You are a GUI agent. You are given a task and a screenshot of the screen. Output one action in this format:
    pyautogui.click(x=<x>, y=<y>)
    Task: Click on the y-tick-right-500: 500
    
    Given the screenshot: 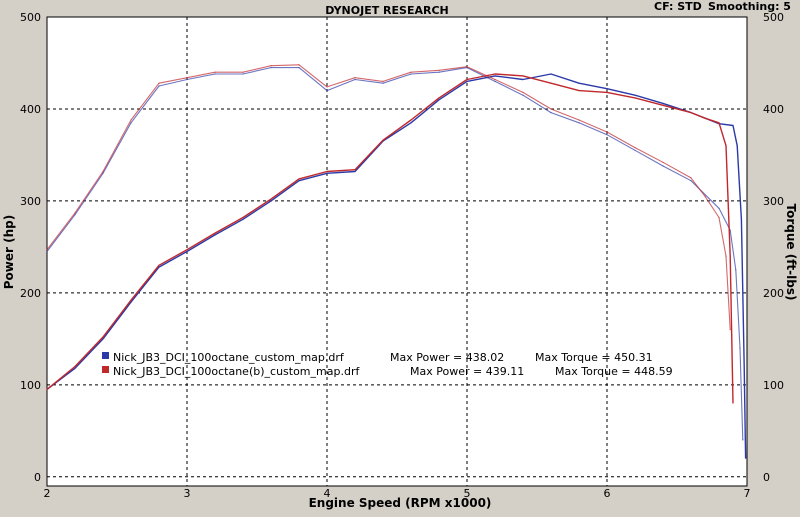 What is the action you would take?
    pyautogui.click(x=773, y=17)
    